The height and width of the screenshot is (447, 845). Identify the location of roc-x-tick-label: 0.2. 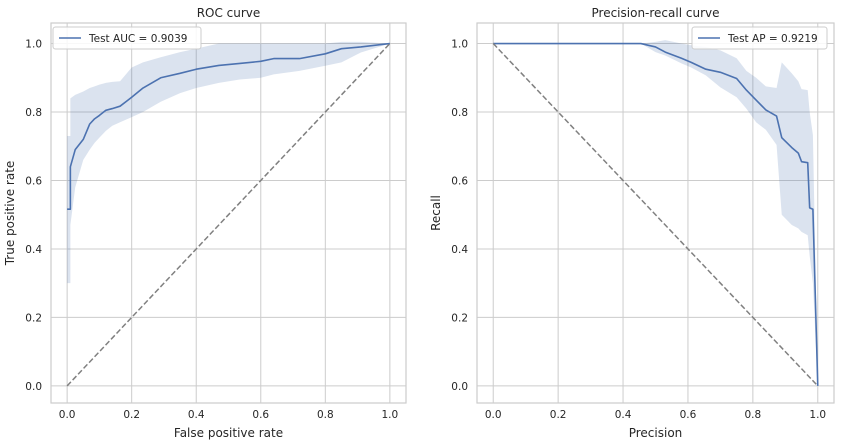
(131, 415).